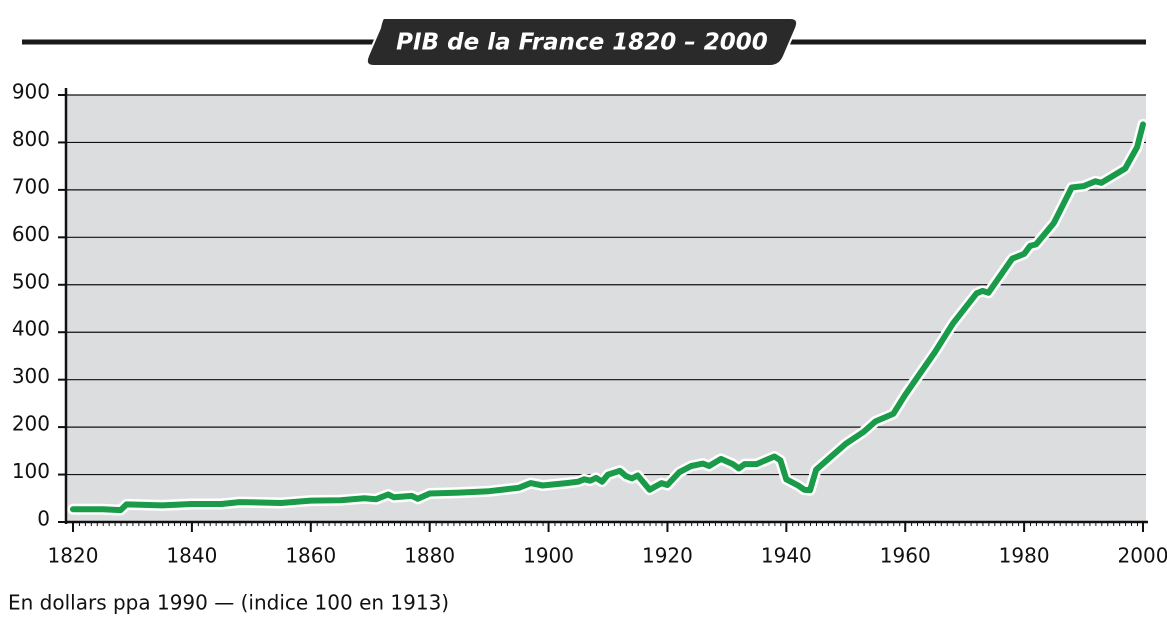 This screenshot has height=617, width=1167. Describe the element at coordinates (429, 556) in the screenshot. I see `x-tick-label: 1880` at that location.